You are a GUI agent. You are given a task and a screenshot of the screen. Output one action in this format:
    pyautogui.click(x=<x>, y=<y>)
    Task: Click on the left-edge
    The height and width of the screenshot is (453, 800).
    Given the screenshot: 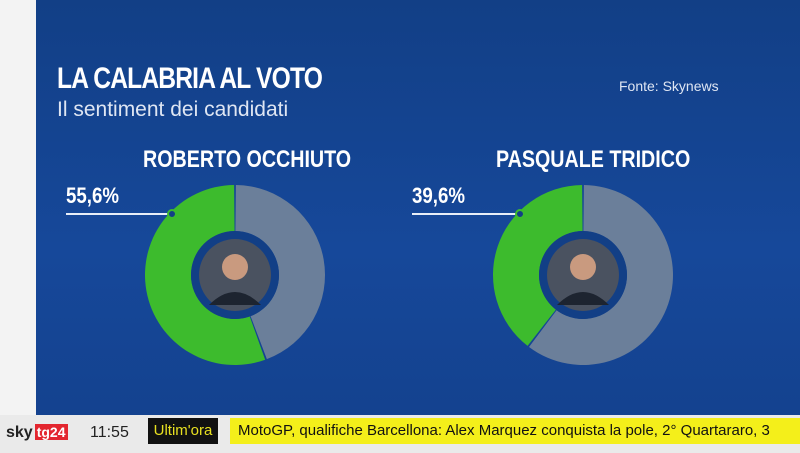 What is the action you would take?
    pyautogui.click(x=18, y=207)
    